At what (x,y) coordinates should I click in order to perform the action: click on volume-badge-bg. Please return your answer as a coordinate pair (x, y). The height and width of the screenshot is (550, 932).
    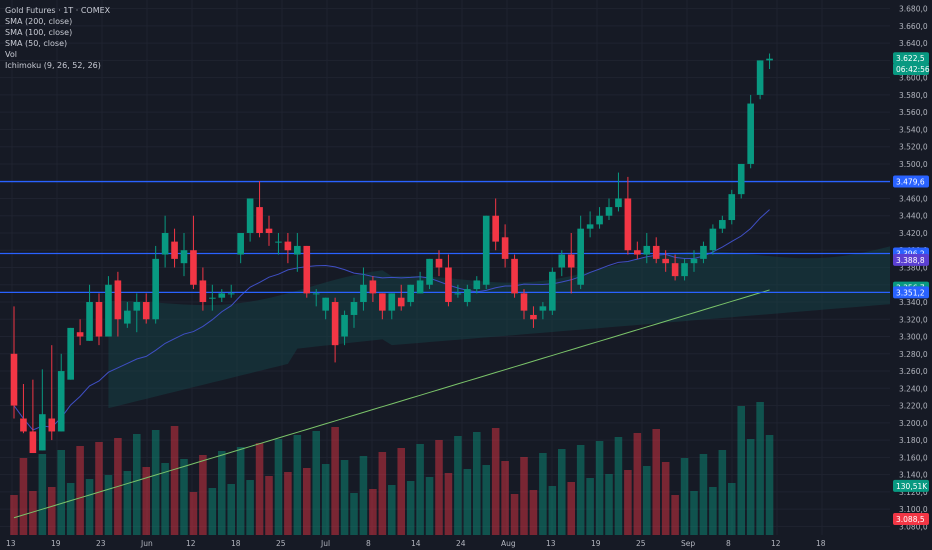
    Looking at the image, I should click on (911, 485).